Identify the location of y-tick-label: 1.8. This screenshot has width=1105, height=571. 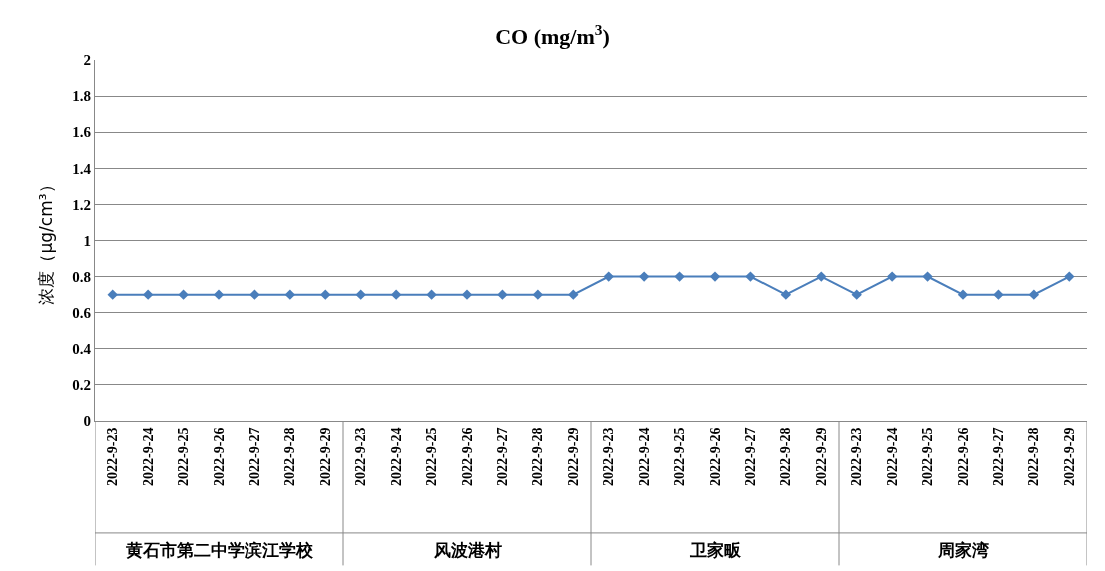
(81, 96).